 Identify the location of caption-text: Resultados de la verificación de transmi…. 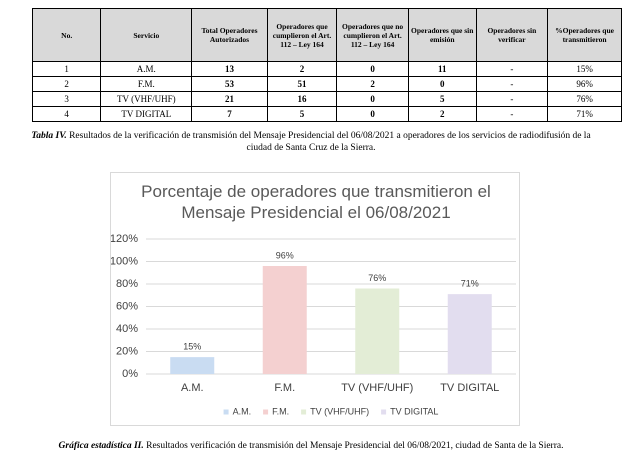
(328, 142).